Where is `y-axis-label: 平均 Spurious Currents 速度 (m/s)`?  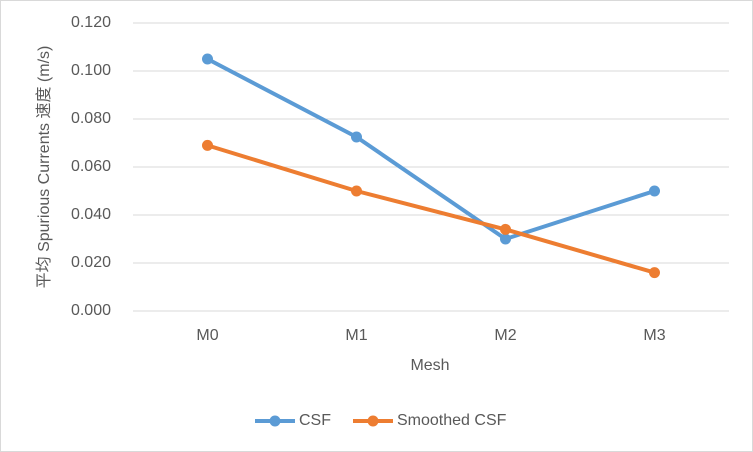
y-axis-label: 平均 Spurious Currents 速度 (m/s) is located at coordinates (44, 167).